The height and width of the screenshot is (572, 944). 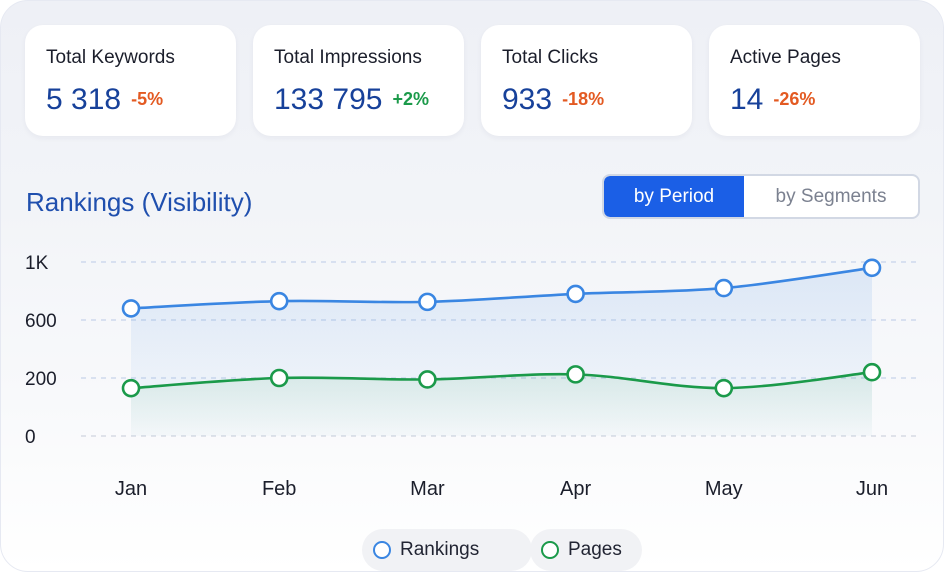 What do you see at coordinates (674, 196) in the screenshot?
I see `by-period-button: by Period` at bounding box center [674, 196].